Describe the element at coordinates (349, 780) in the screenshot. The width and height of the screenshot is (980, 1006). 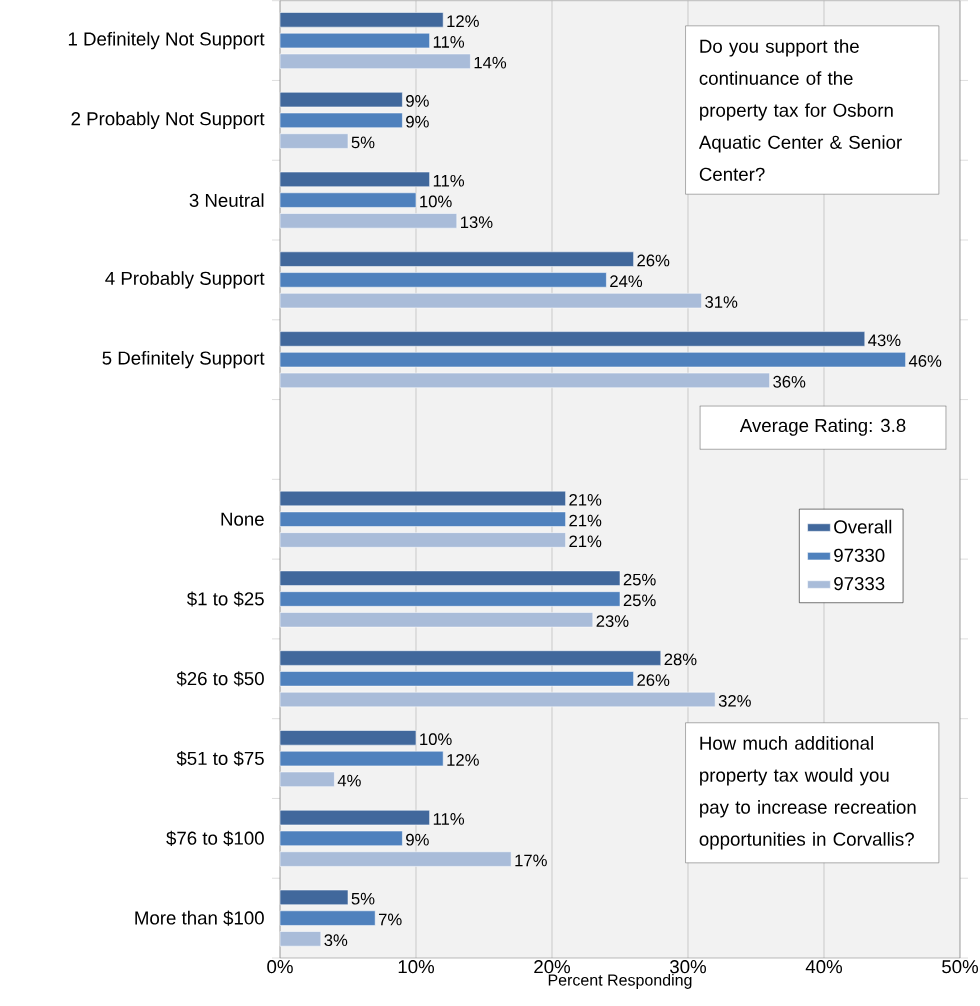
I see `data-label: 4%` at that location.